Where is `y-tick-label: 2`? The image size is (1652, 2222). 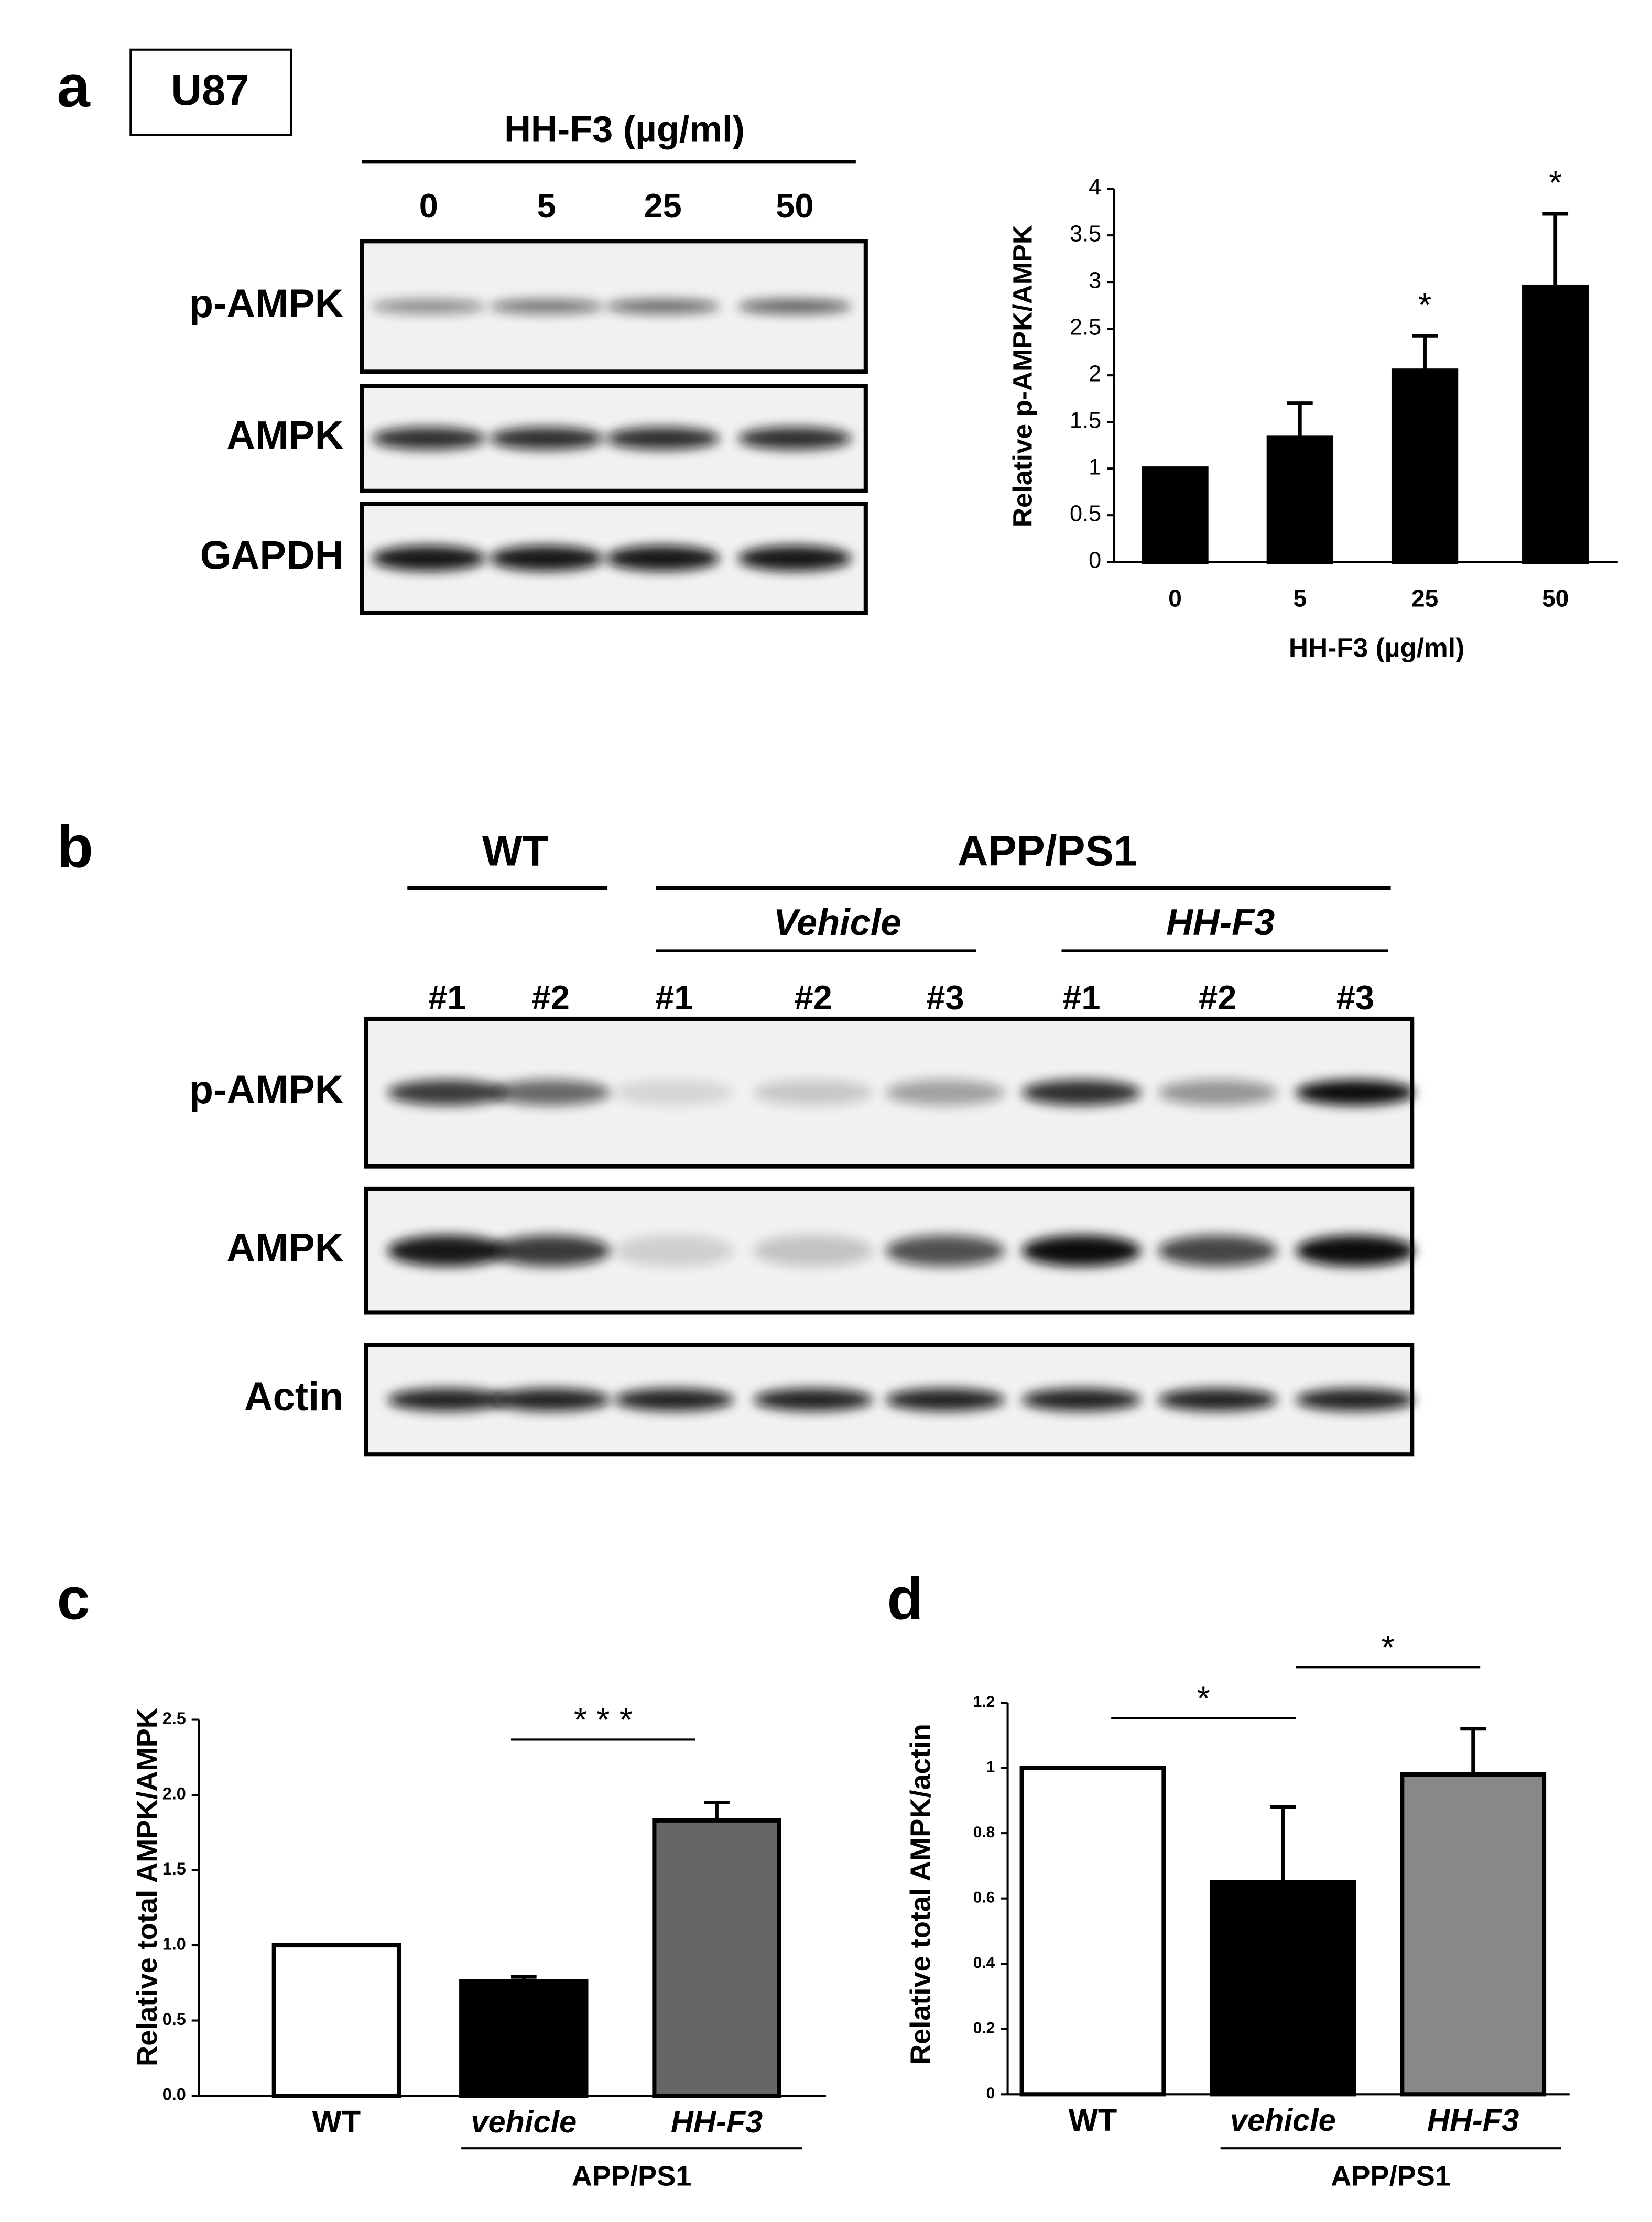
y-tick-label: 2 is located at coordinates (1095, 374).